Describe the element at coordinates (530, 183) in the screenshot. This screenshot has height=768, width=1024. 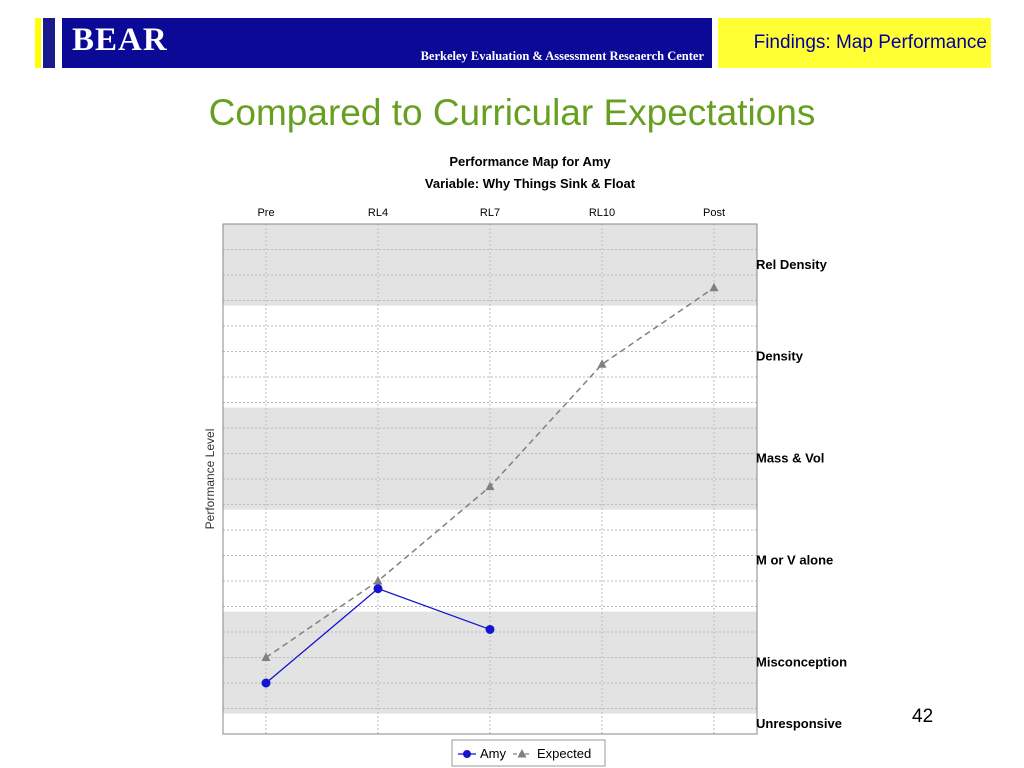
I see `chart-subtitle: Variable: Why Things Sink & Float` at that location.